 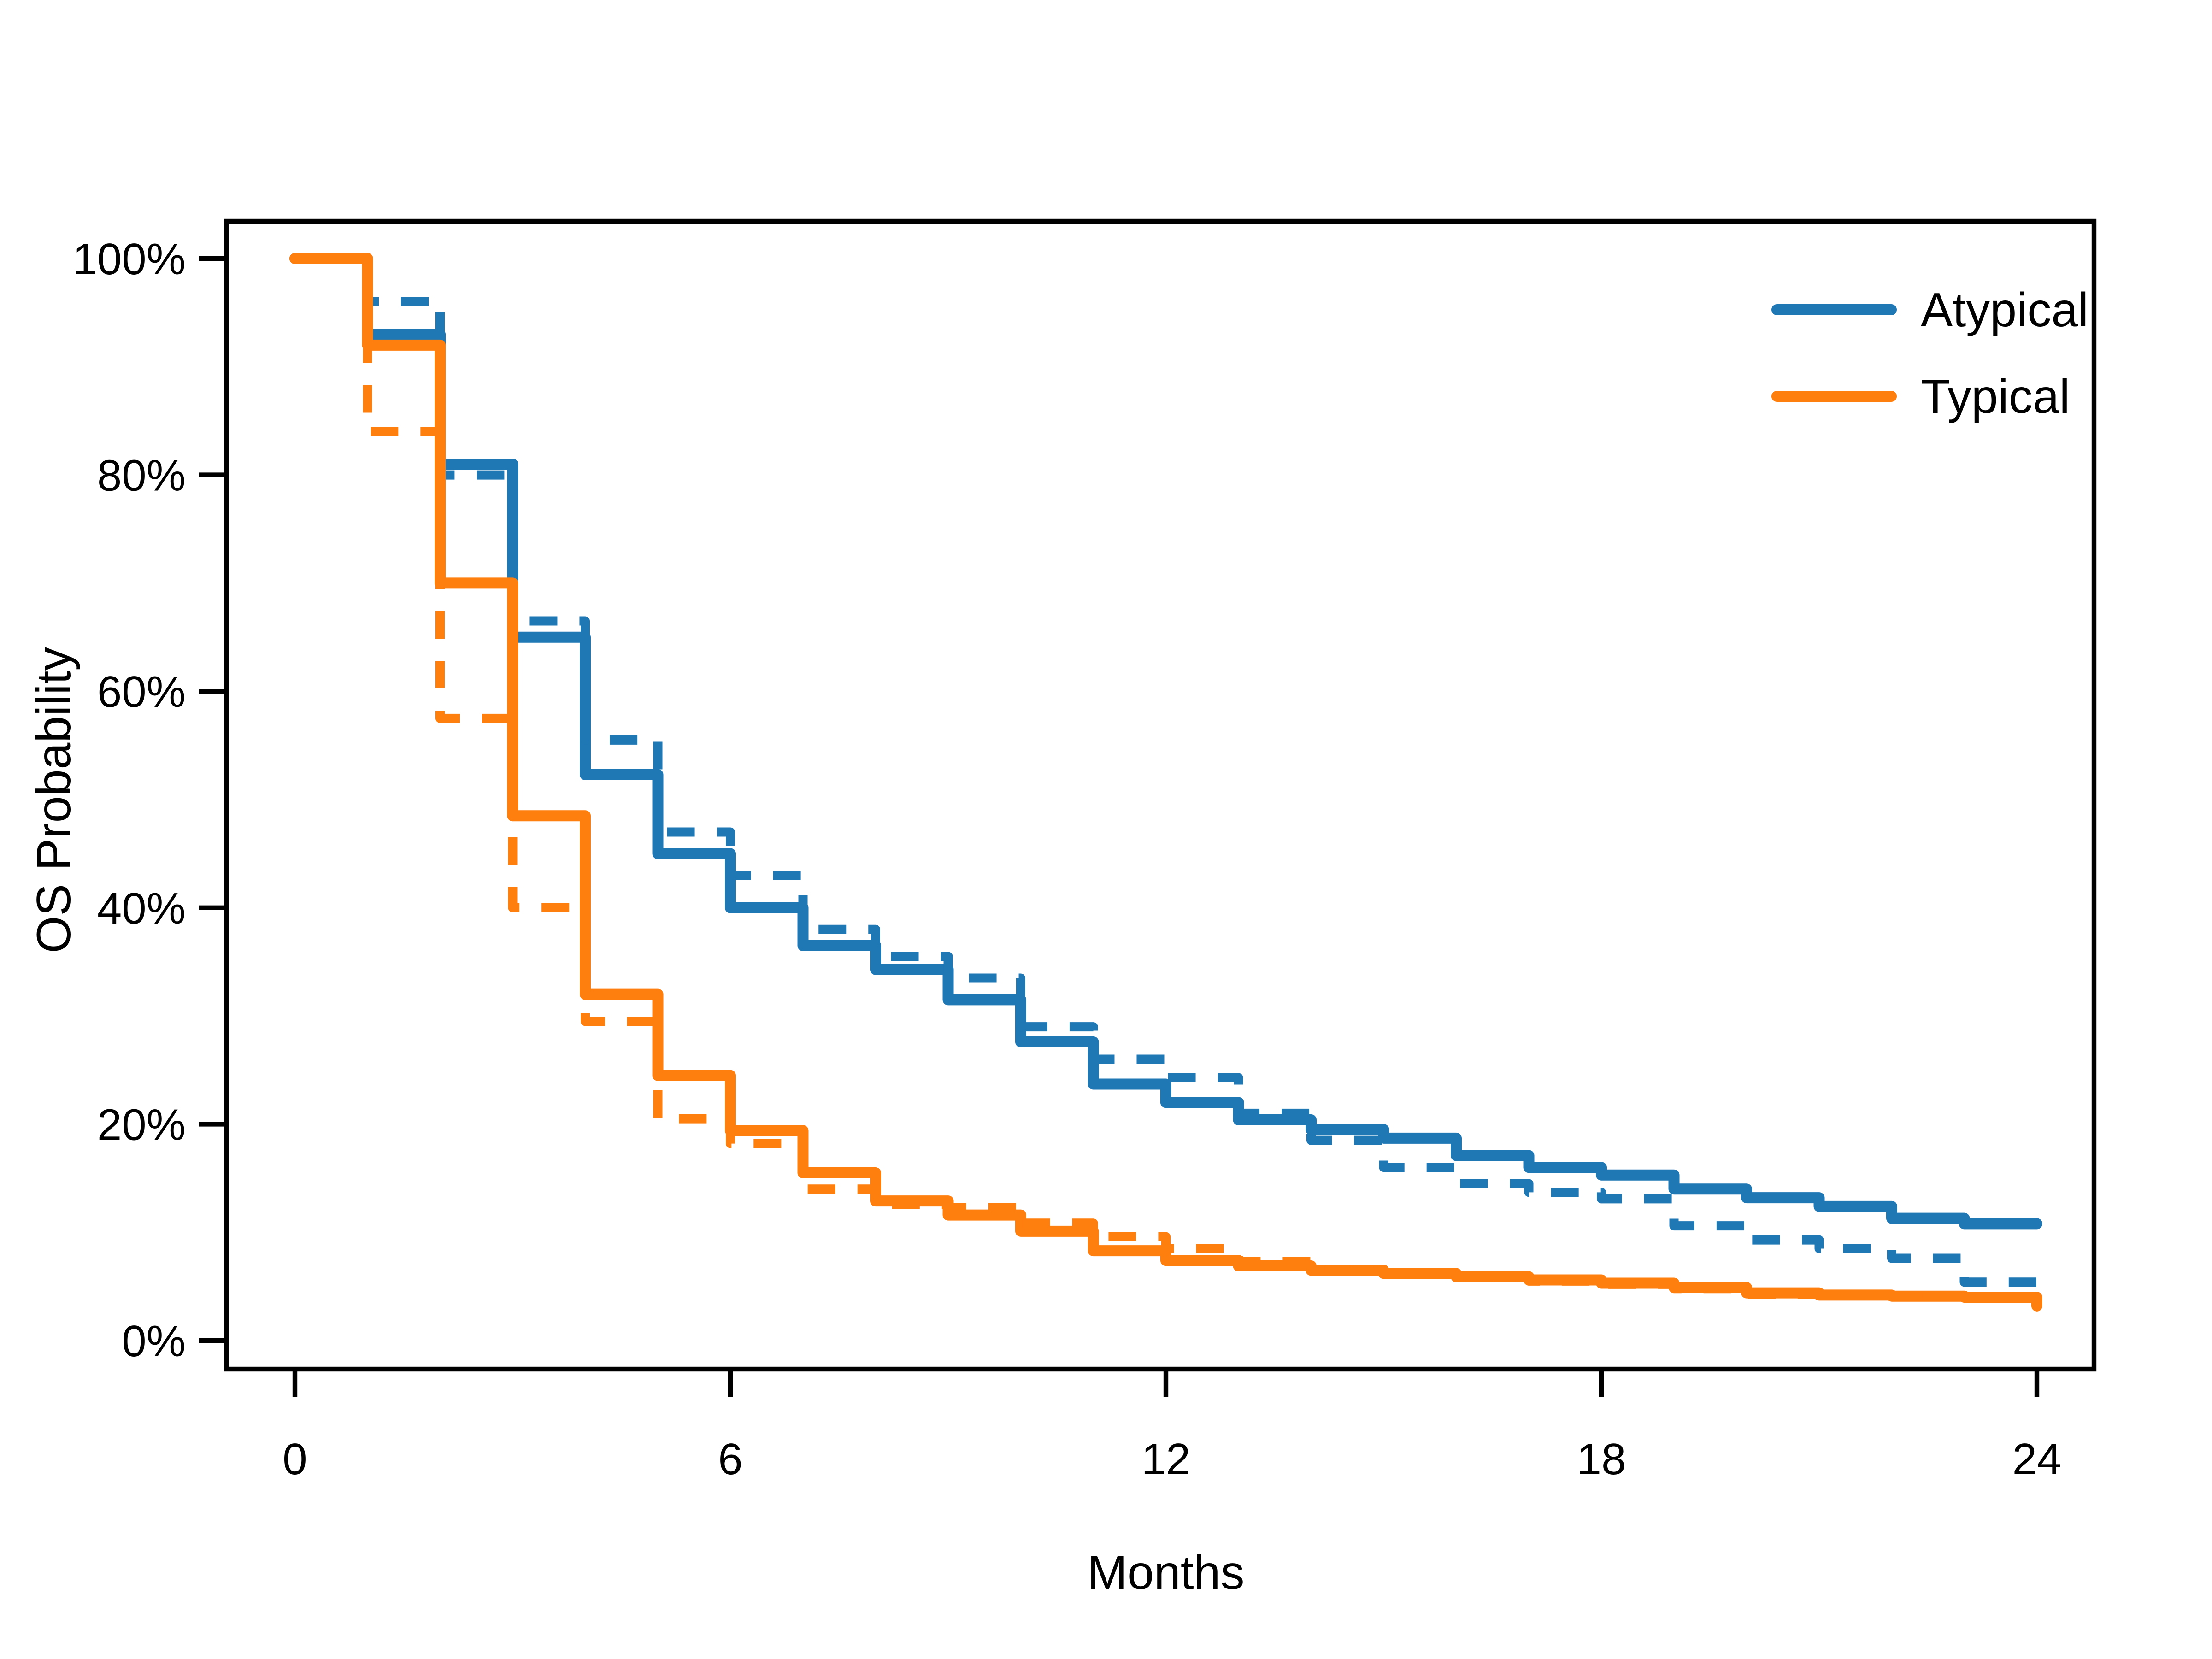 I want to click on x-tick-label-18: 18, so click(x=1601, y=1459).